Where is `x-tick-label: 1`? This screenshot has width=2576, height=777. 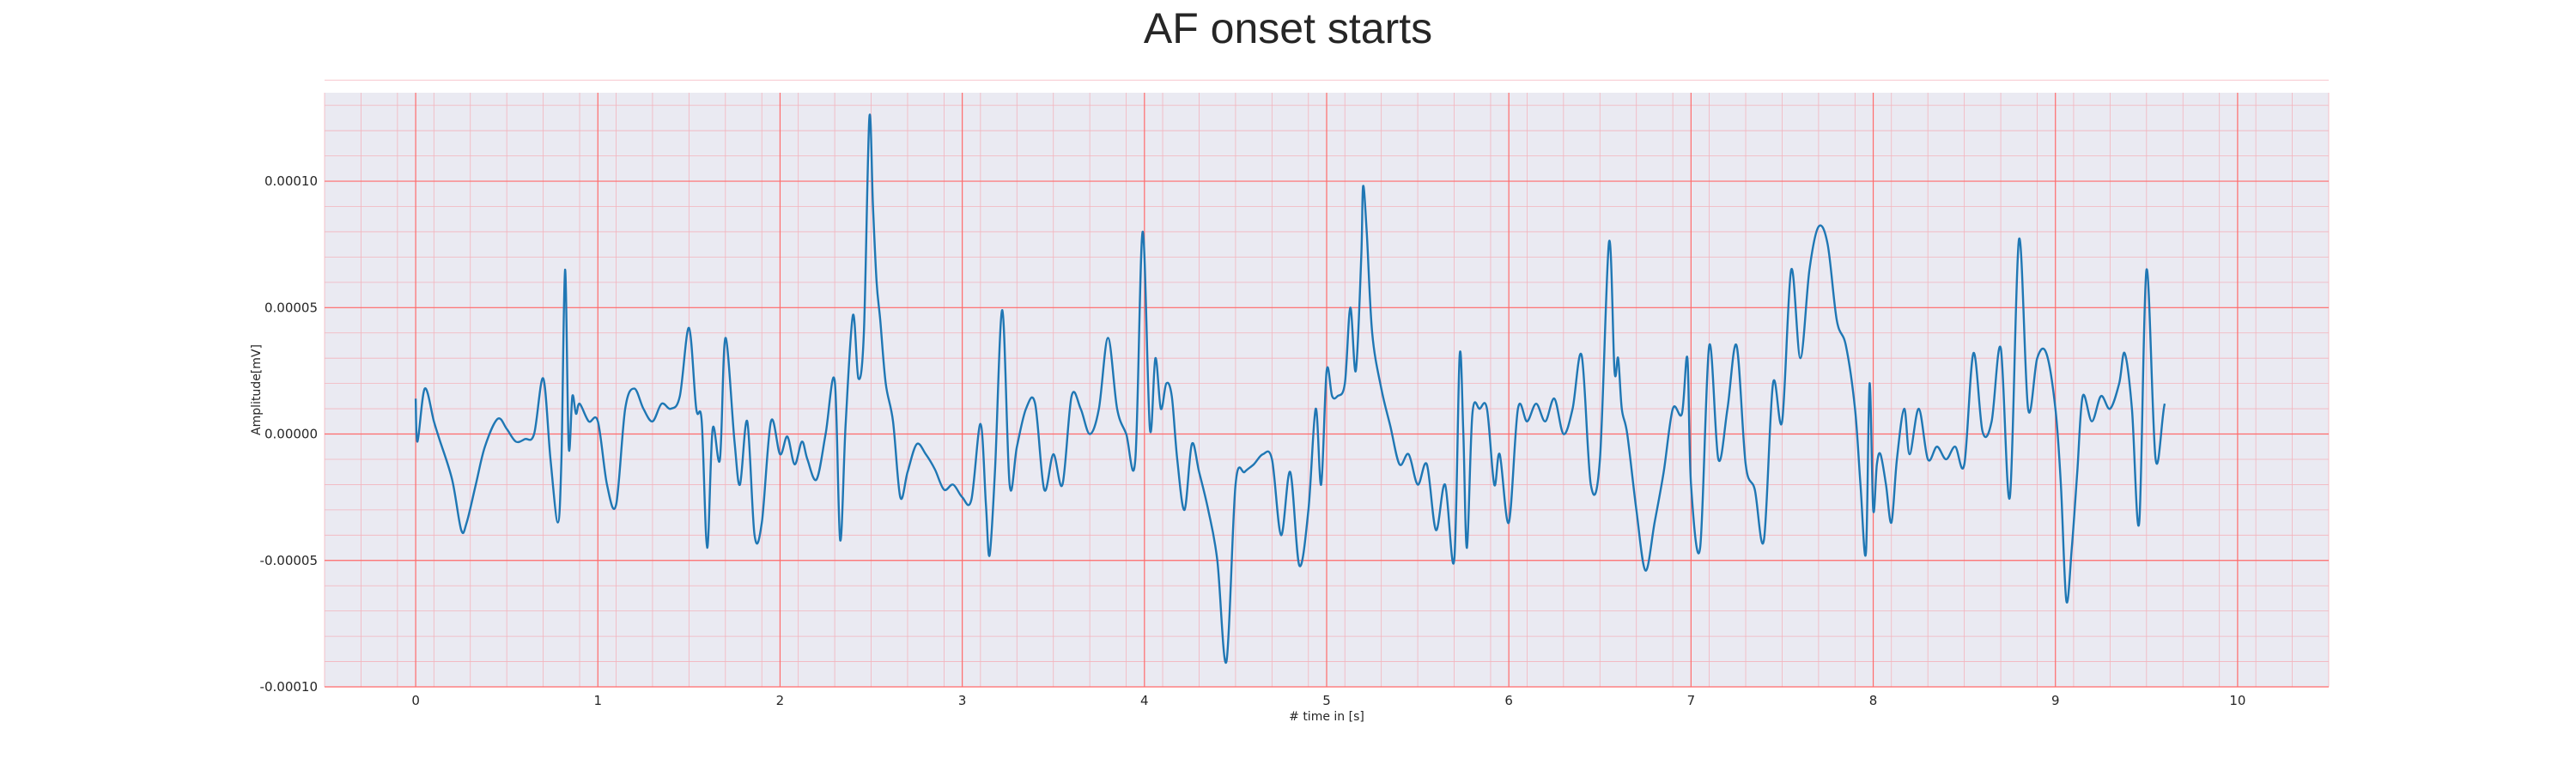
x-tick-label: 1 is located at coordinates (597, 700).